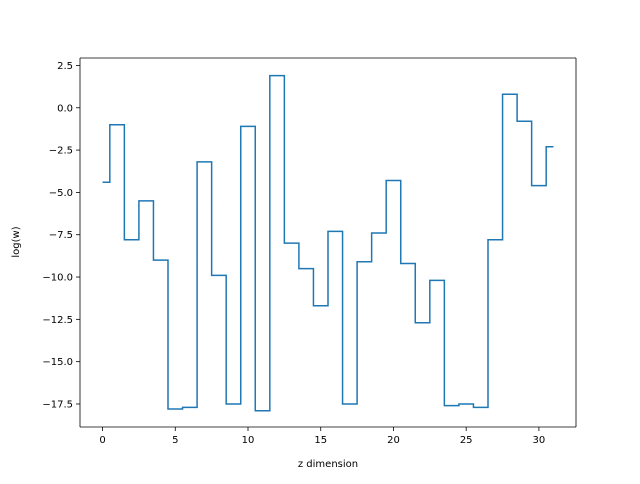  What do you see at coordinates (61, 235) in the screenshot?
I see `y-tick-label: −7.5` at bounding box center [61, 235].